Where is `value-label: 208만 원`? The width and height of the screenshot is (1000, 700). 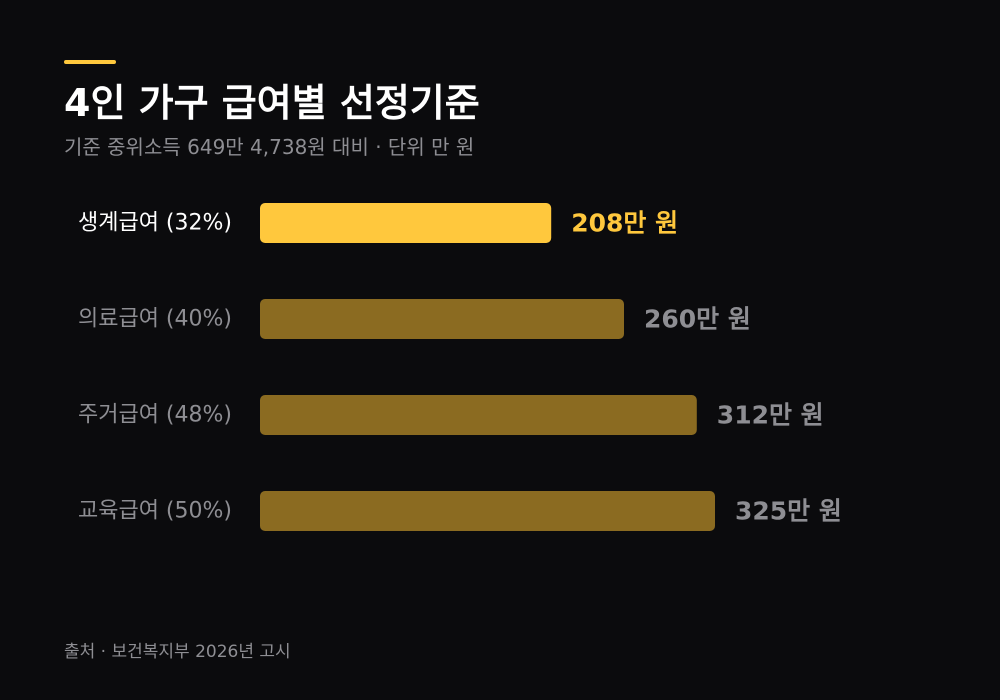 value-label: 208만 원 is located at coordinates (624, 223).